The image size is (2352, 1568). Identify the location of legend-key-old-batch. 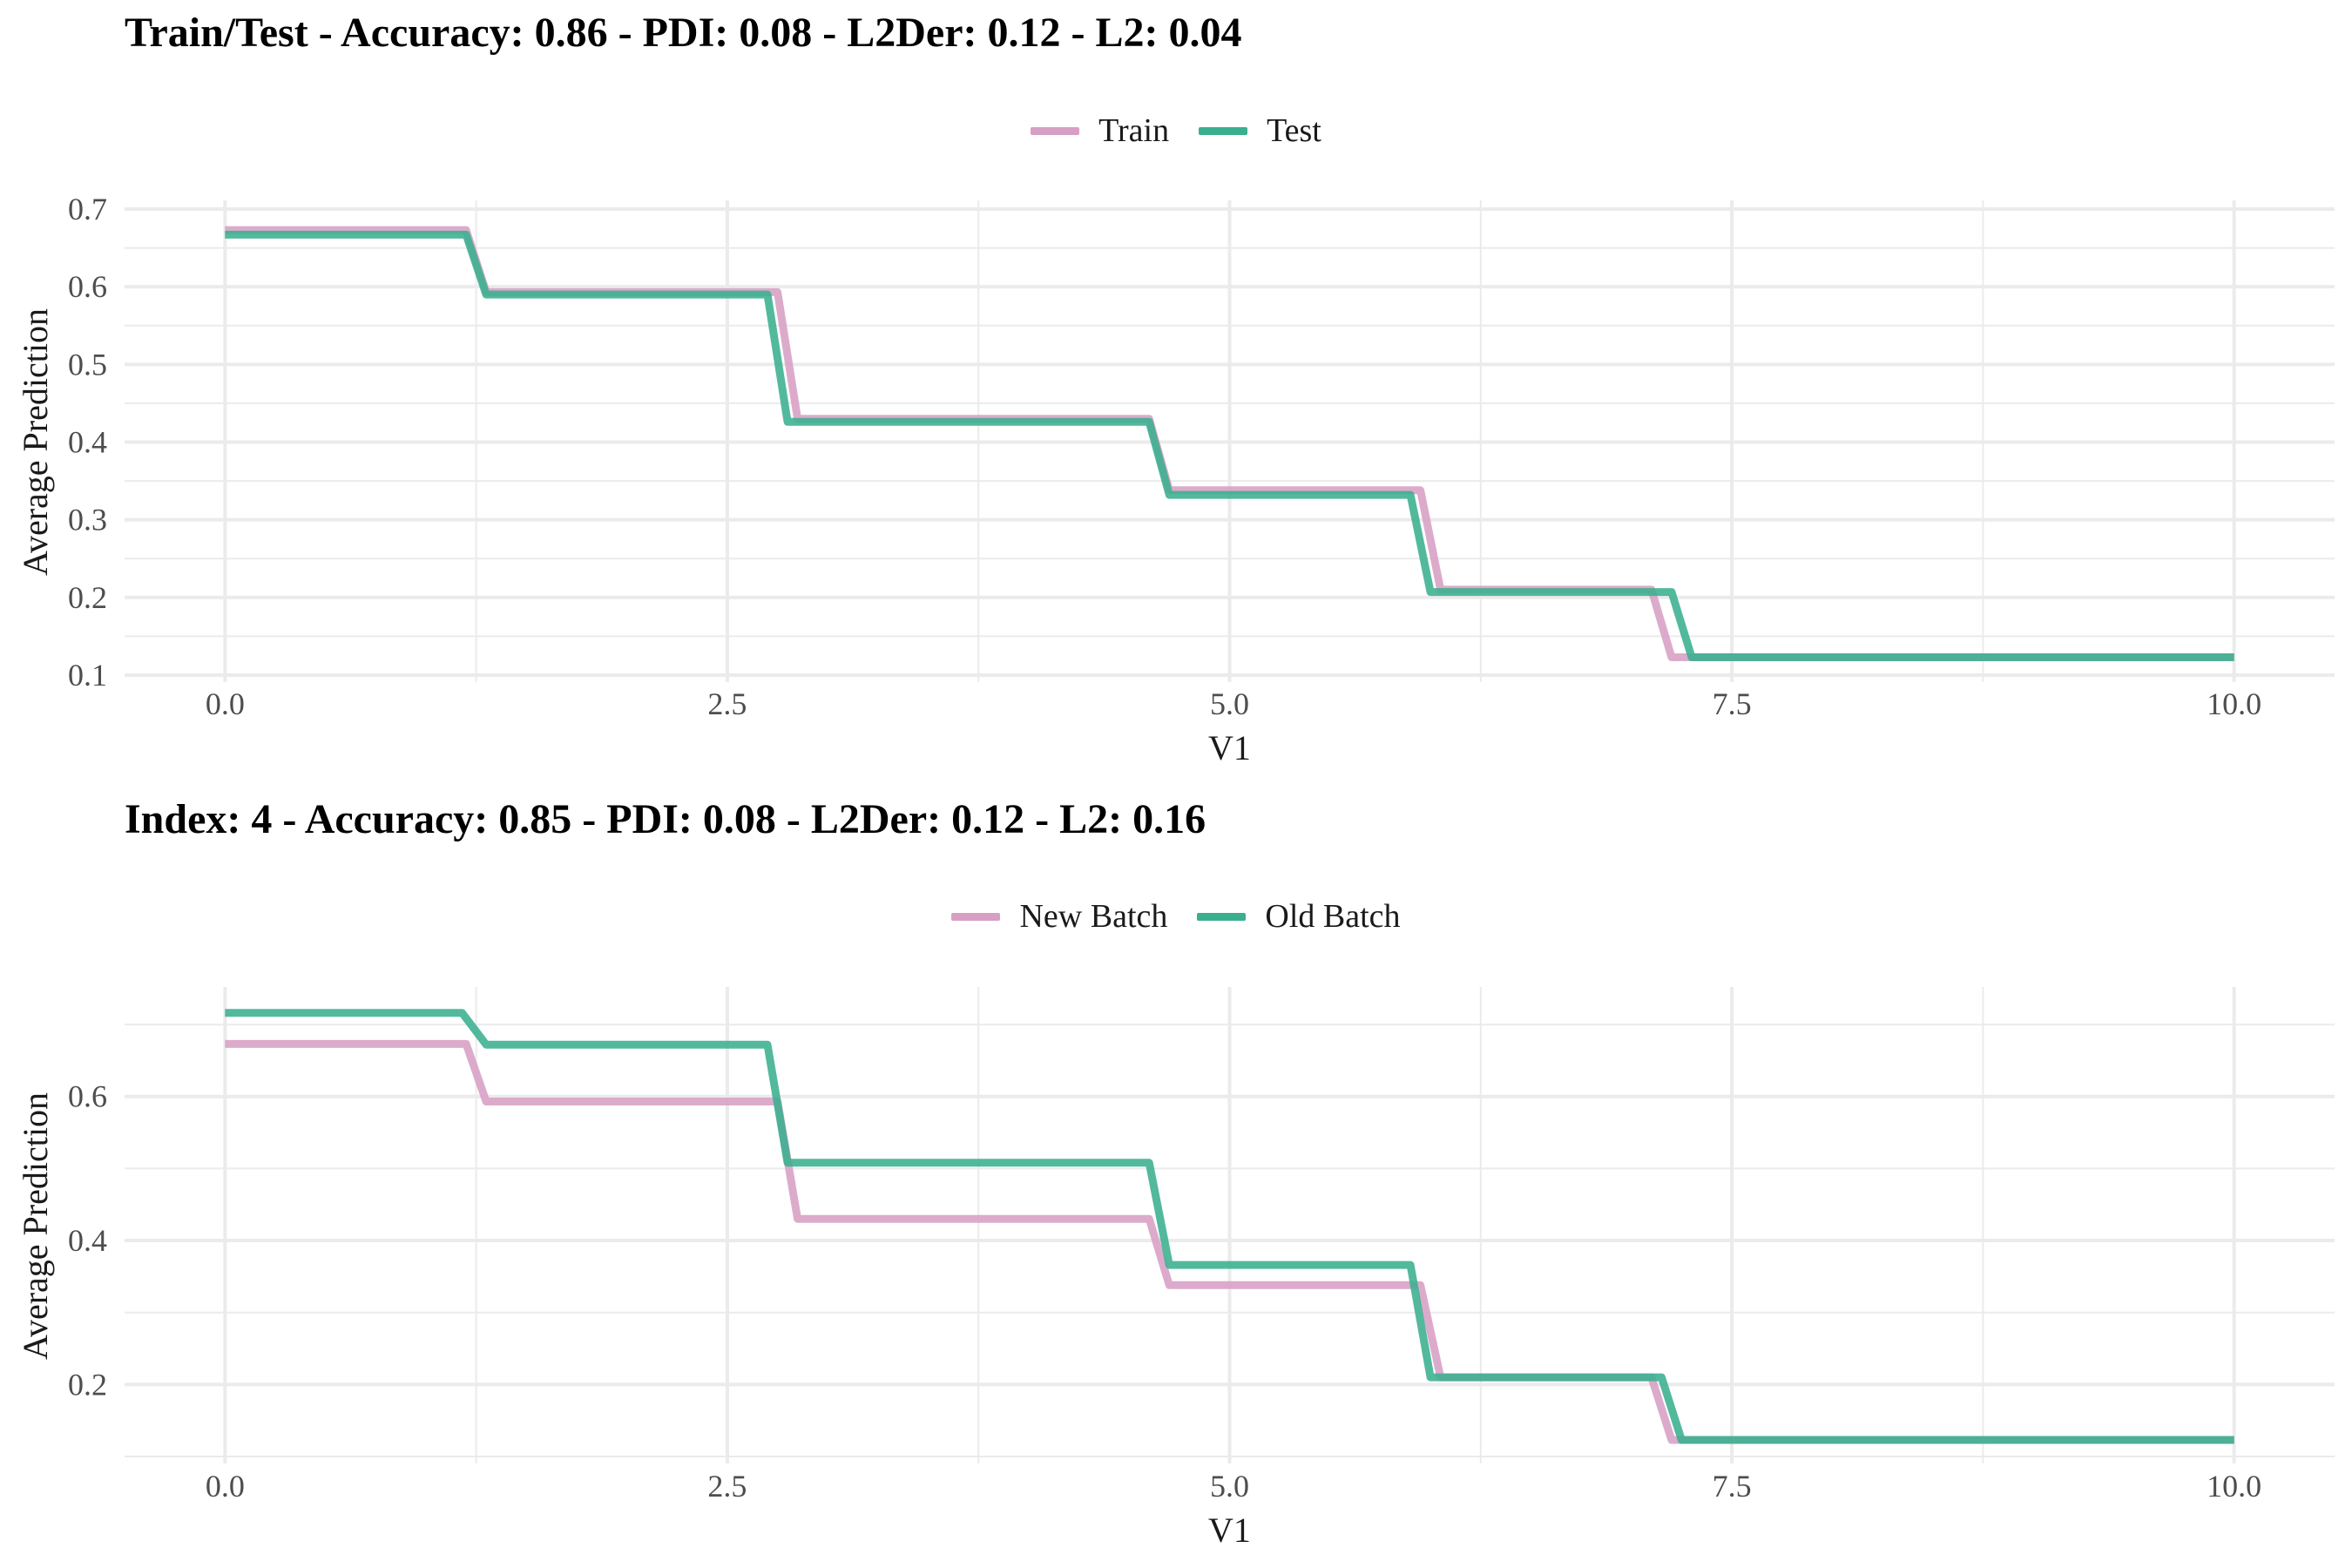
(1222, 916).